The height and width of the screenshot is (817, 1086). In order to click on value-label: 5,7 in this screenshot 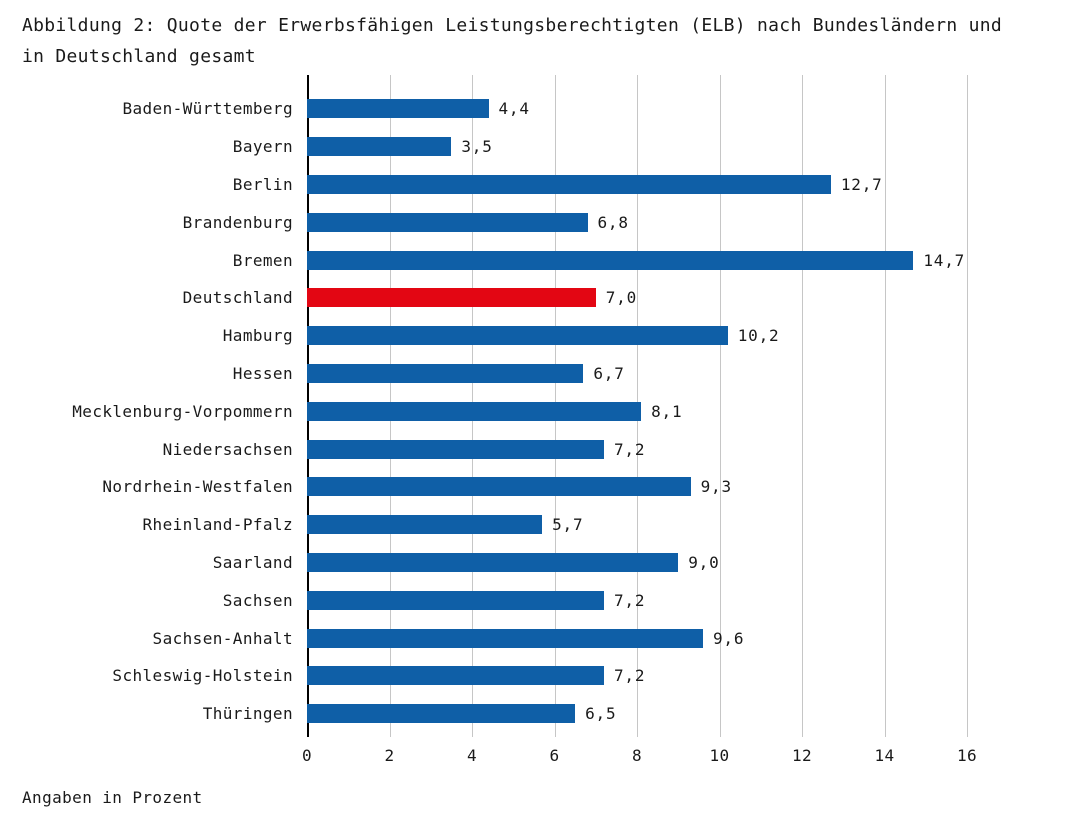, I will do `click(568, 525)`.